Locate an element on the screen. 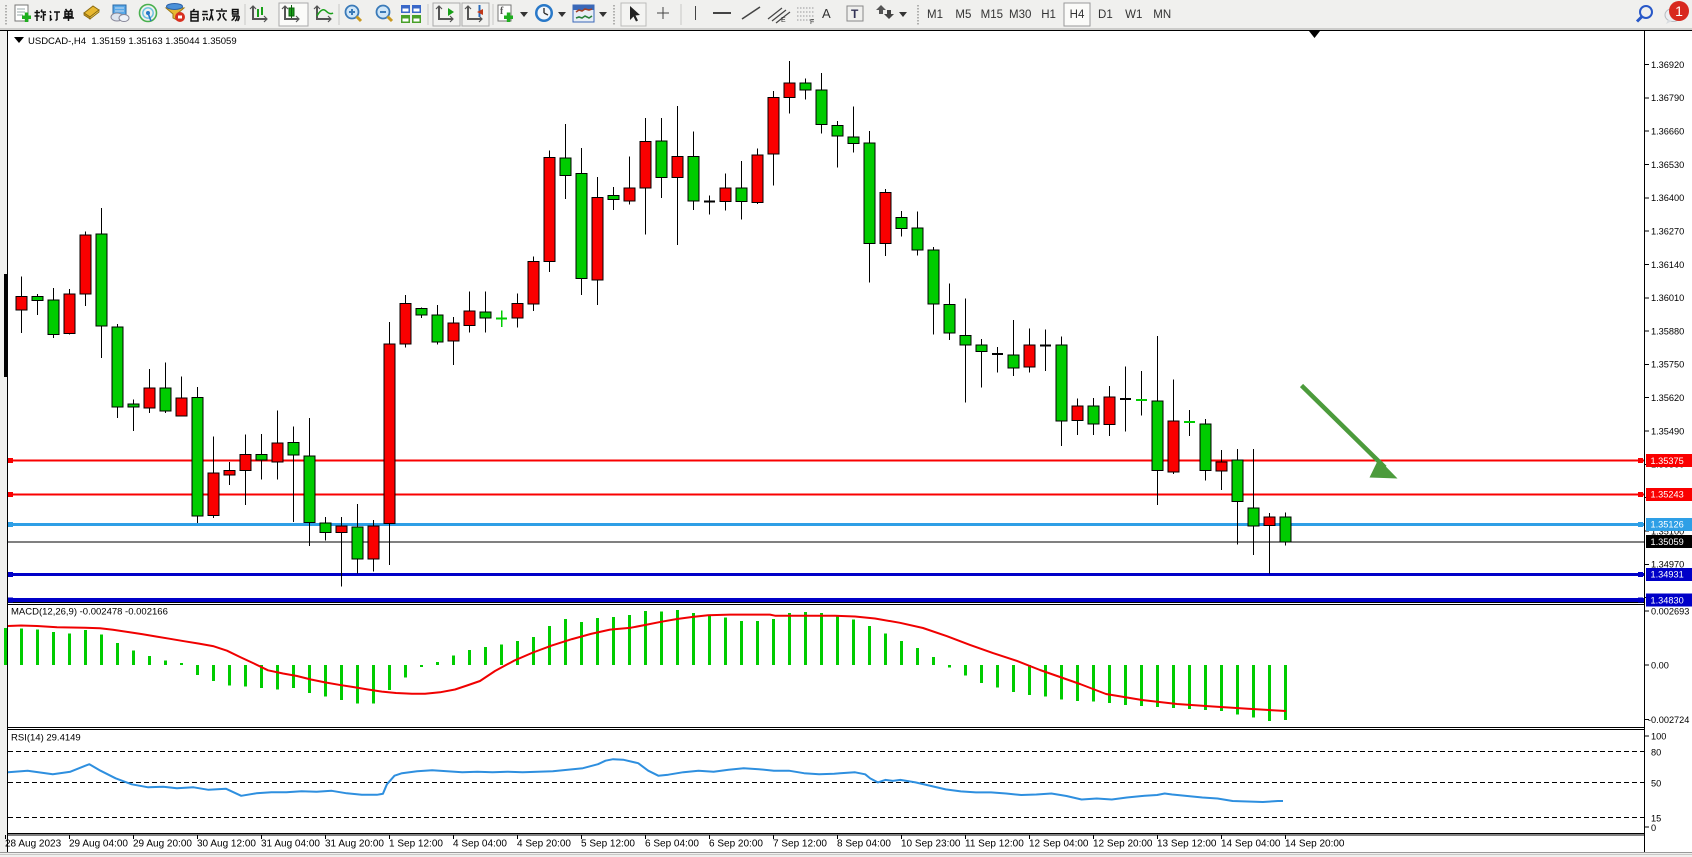 This screenshot has width=1692, height=857. svg-text: 1.36790 is located at coordinates (1667, 98).